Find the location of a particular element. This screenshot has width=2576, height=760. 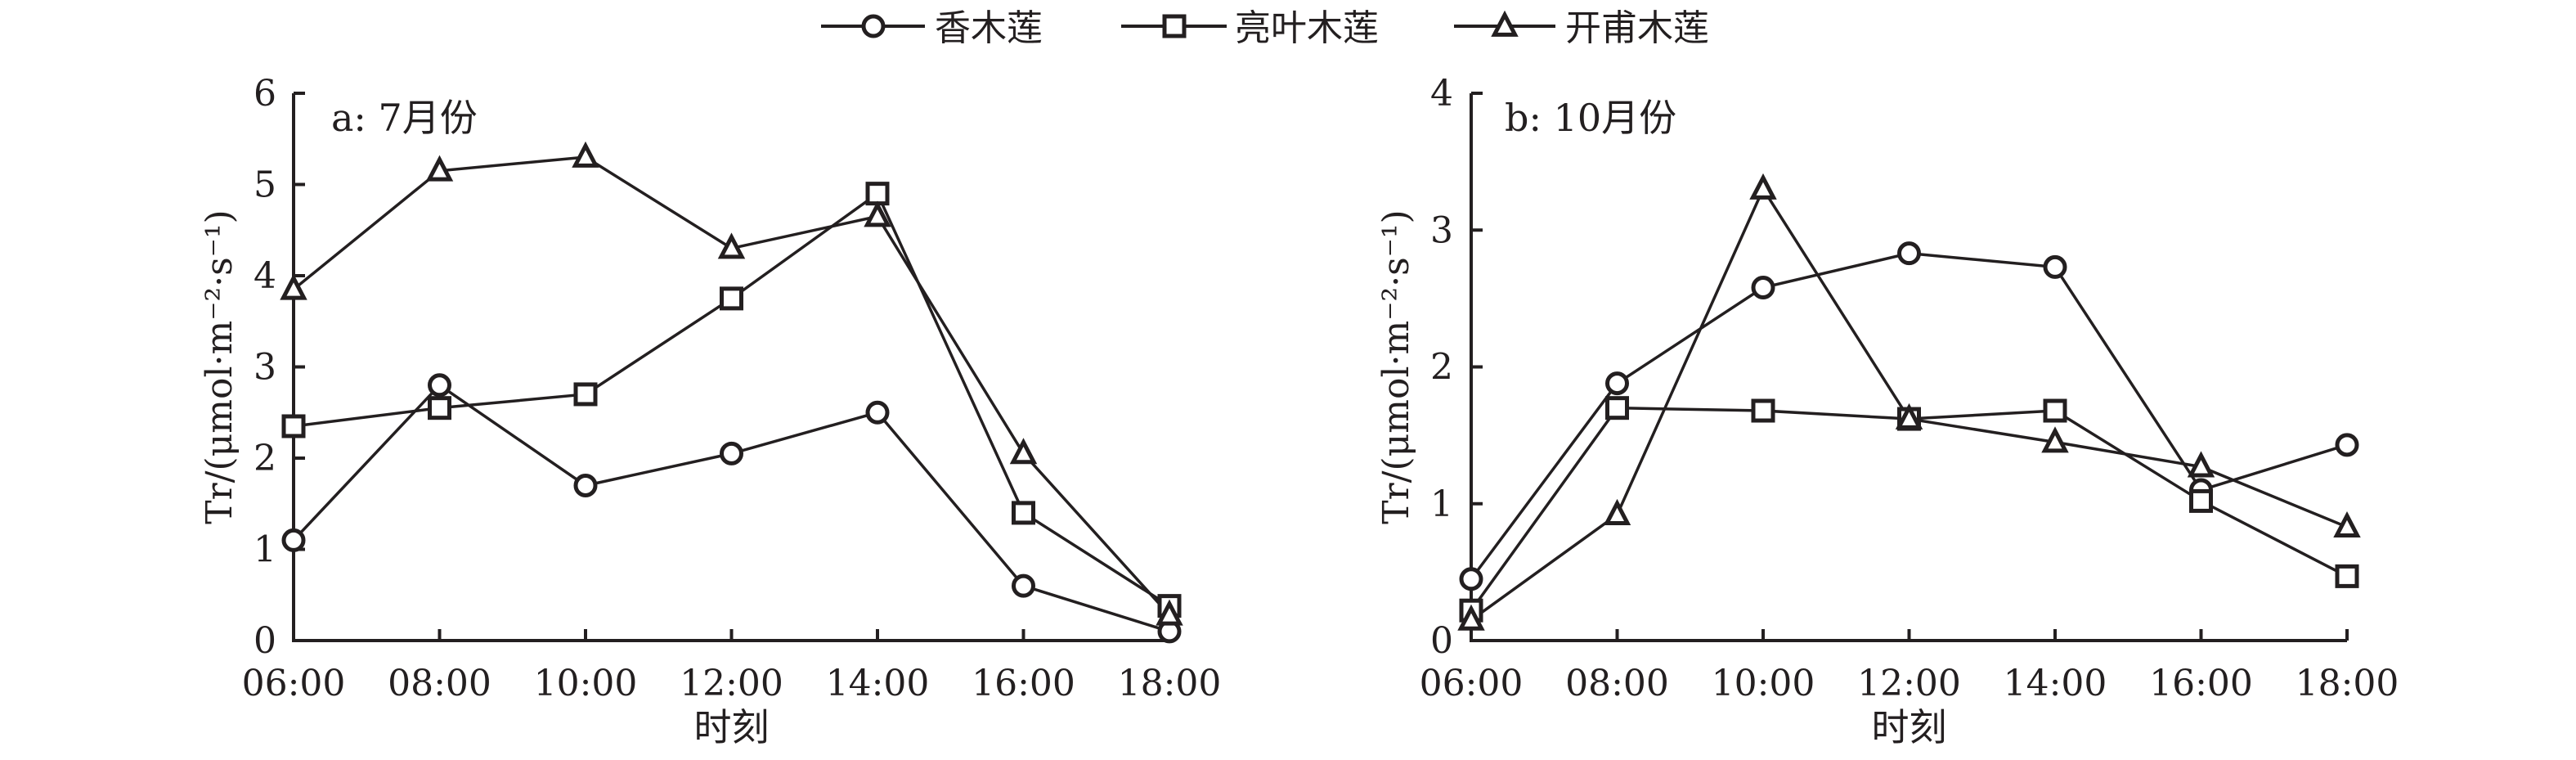

legend-label: 开甫木莲 is located at coordinates (1637, 28).